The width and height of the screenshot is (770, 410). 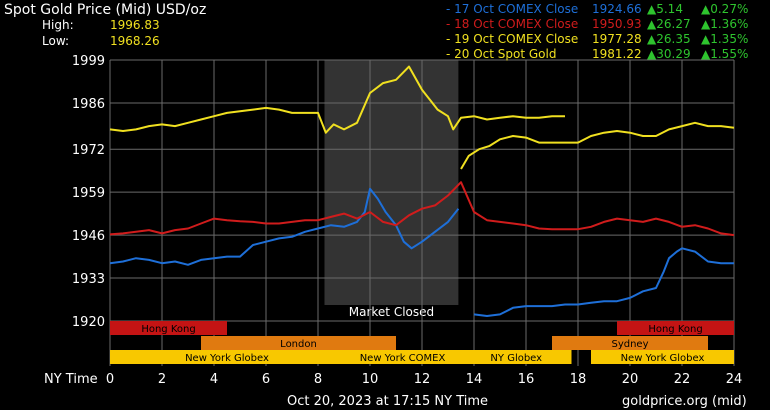 What do you see at coordinates (56, 41) in the screenshot?
I see `low-label: Low:` at bounding box center [56, 41].